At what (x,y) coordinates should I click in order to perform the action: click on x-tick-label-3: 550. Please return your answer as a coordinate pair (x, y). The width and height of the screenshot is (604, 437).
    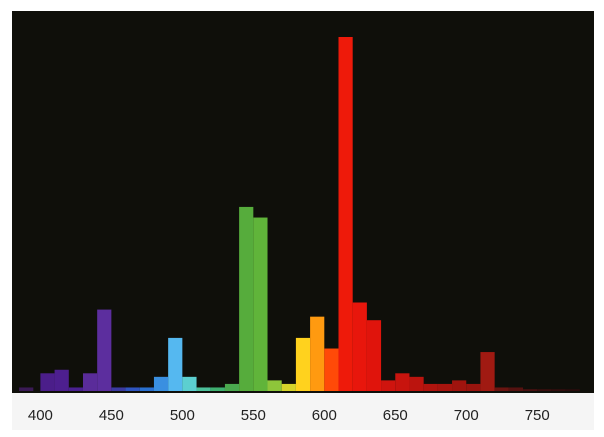
    Looking at the image, I should click on (253, 415).